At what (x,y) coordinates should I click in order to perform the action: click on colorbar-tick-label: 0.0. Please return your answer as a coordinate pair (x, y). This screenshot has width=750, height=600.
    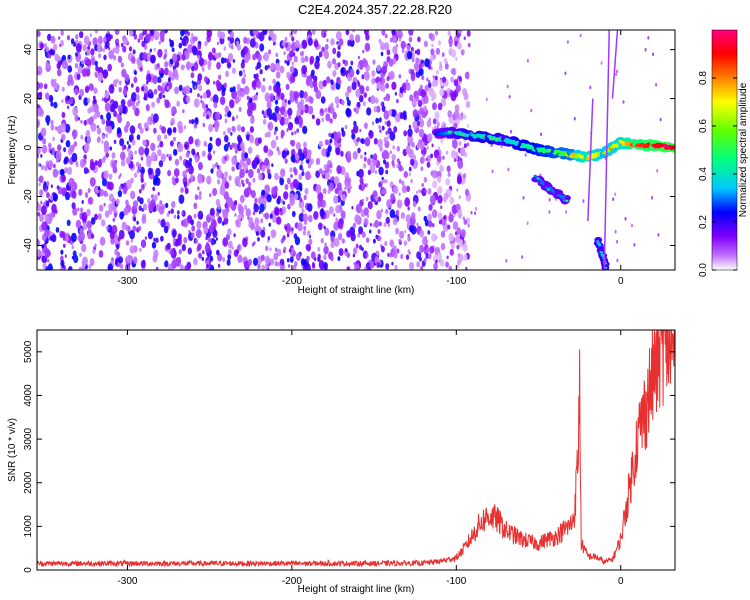
    Looking at the image, I should click on (703, 270).